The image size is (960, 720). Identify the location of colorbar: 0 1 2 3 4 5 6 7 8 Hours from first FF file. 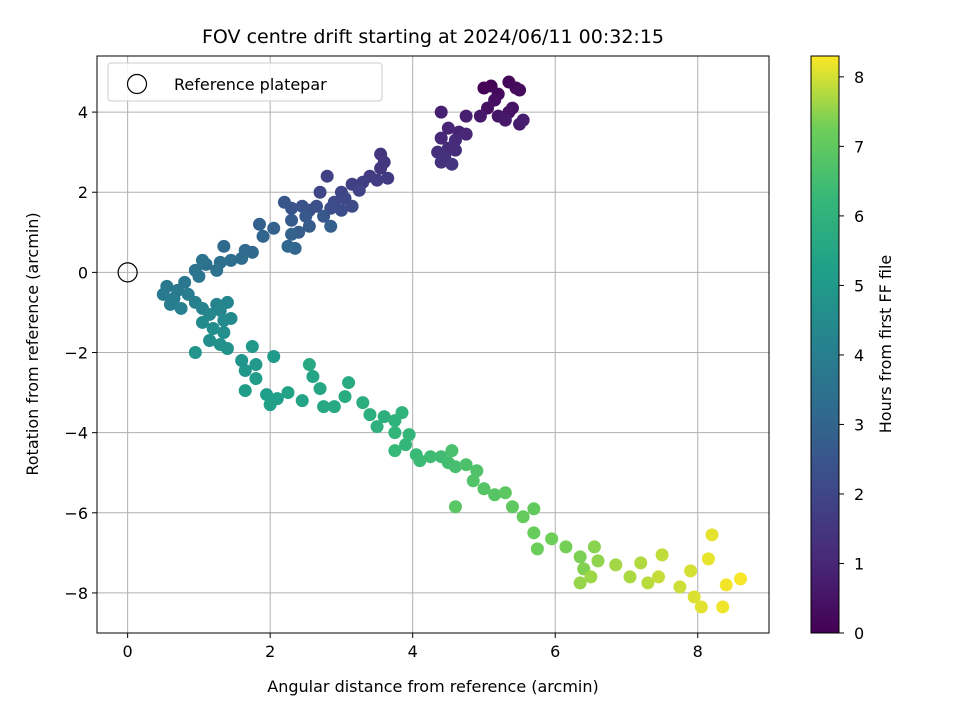
(852, 349).